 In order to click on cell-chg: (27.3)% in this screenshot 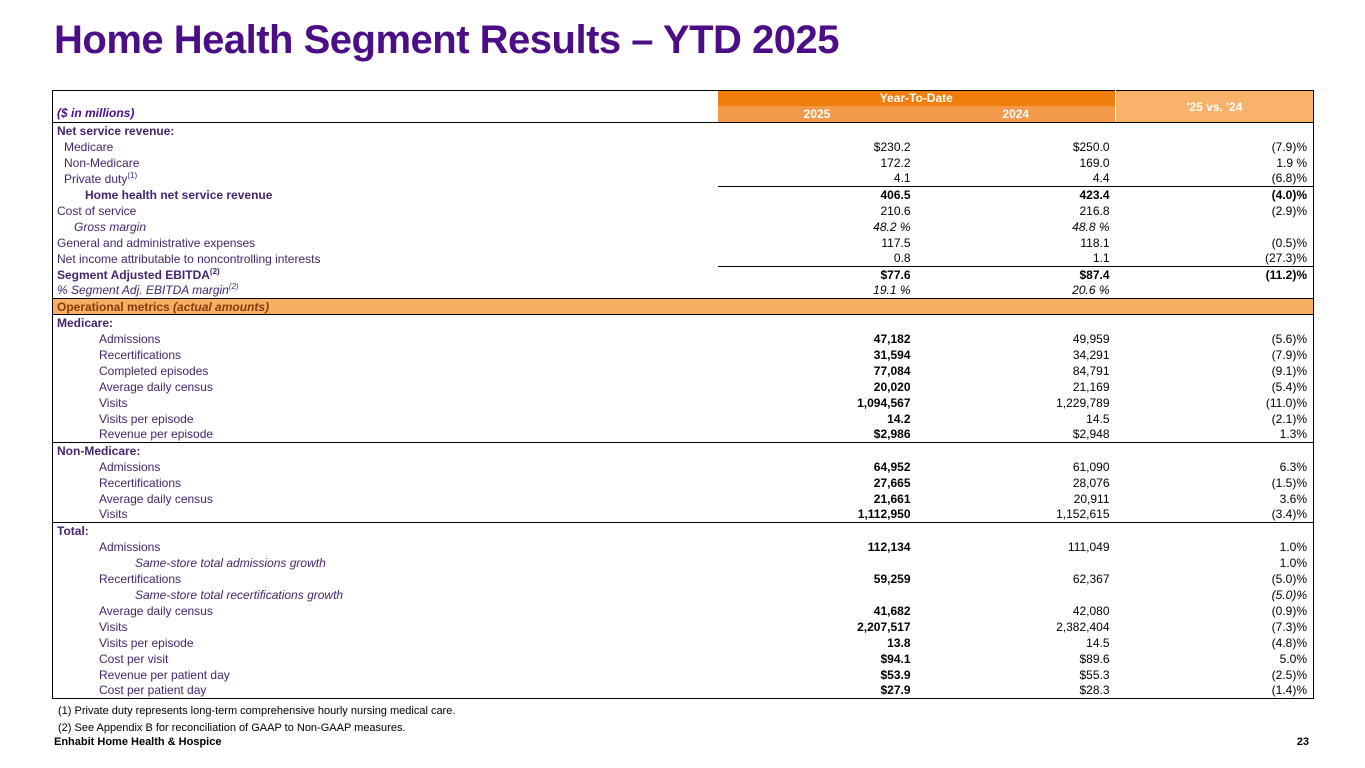, I will do `click(1286, 258)`.